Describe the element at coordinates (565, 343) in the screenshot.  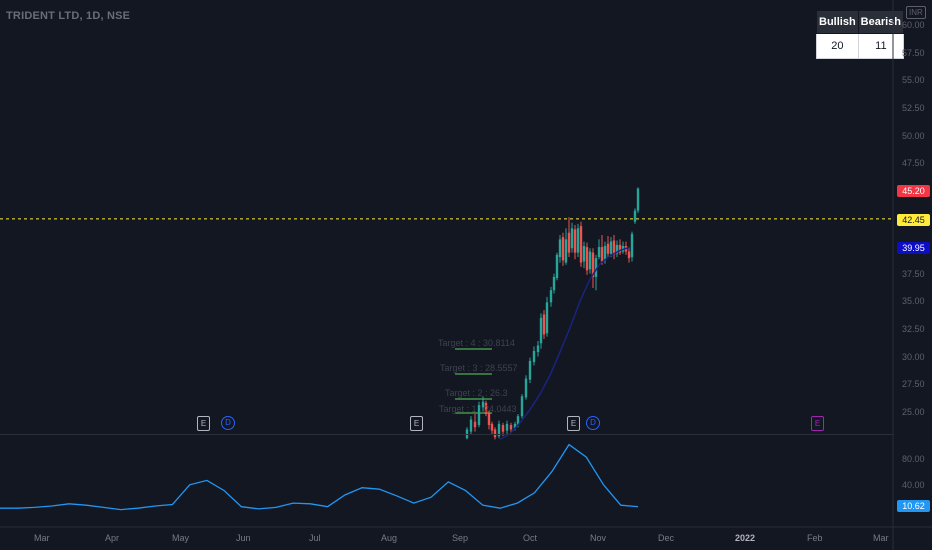
I see `moving-average-line` at that location.